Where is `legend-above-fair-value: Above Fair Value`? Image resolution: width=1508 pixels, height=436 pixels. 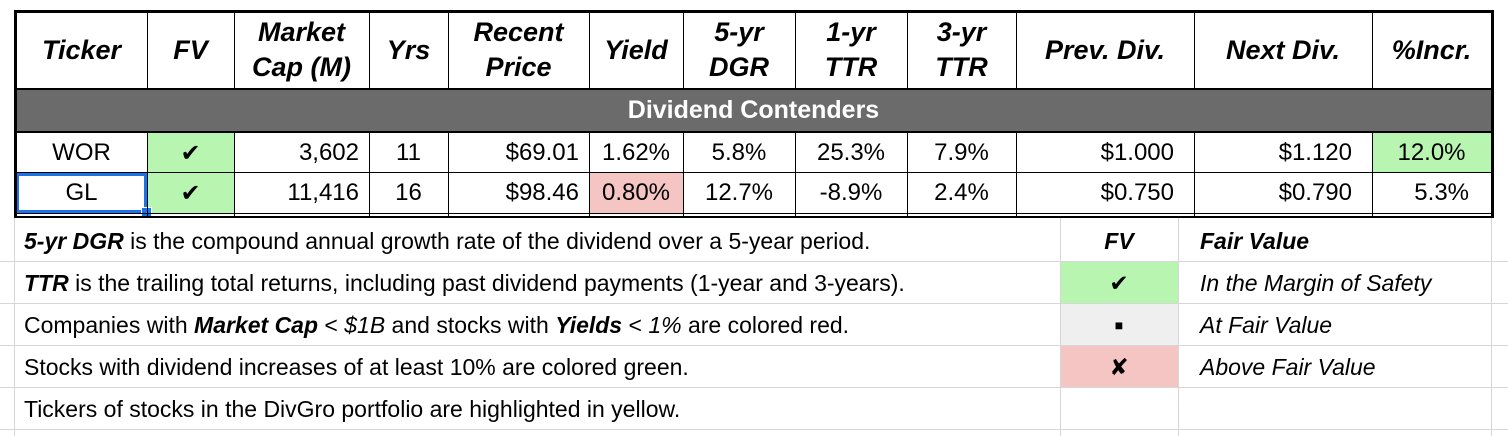 legend-above-fair-value: Above Fair Value is located at coordinates (1288, 366).